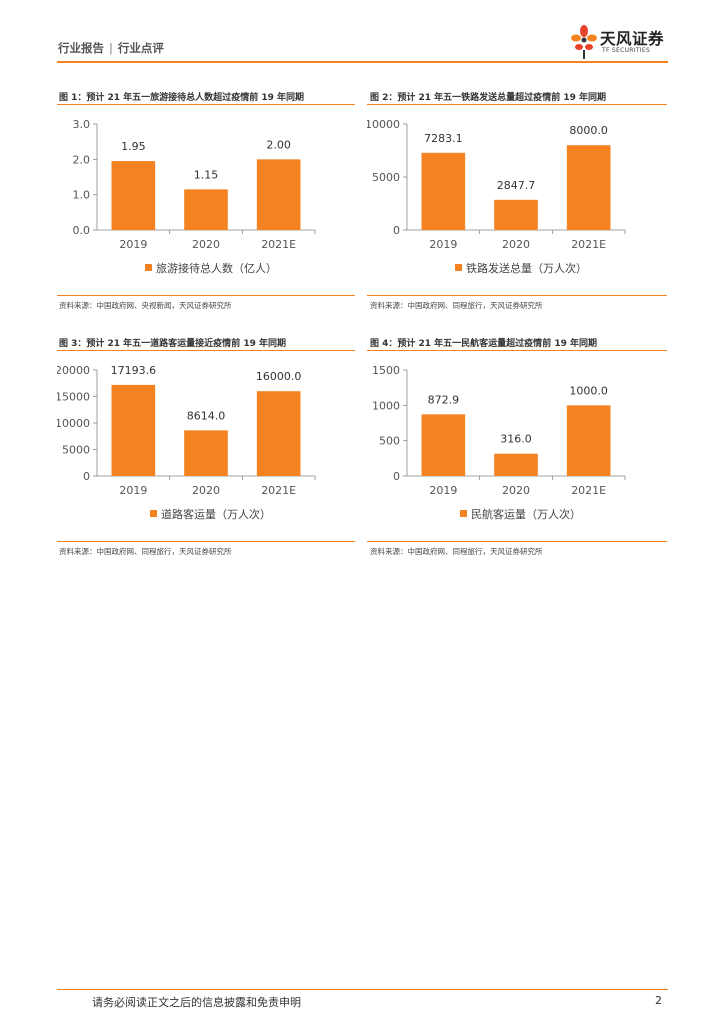 The width and height of the screenshot is (724, 1024). Describe the element at coordinates (82, 159) in the screenshot. I see `y-tick-label: 2.0` at that location.